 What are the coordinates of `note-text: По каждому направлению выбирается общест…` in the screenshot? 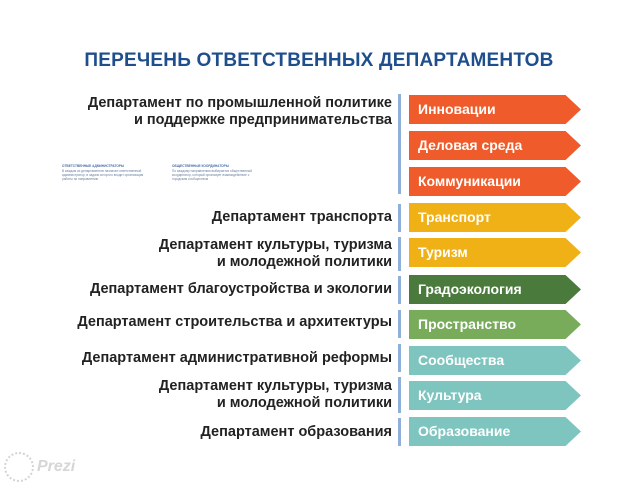 It's located at (212, 175).